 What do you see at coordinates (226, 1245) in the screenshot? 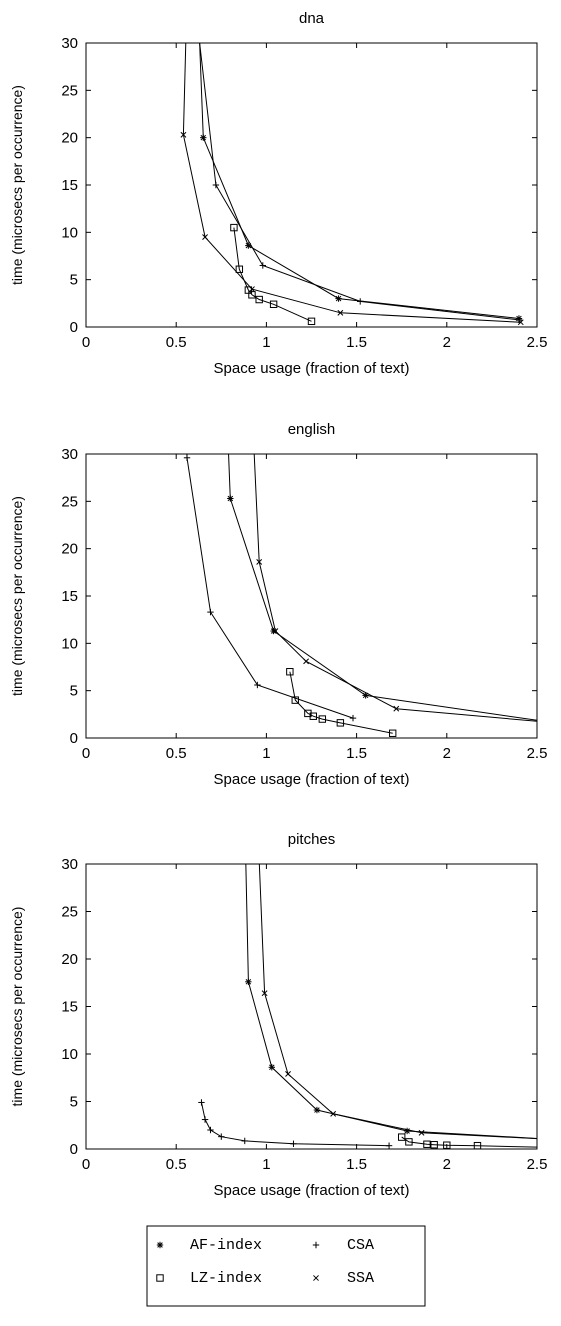
I see `legend-label: AF-index` at bounding box center [226, 1245].